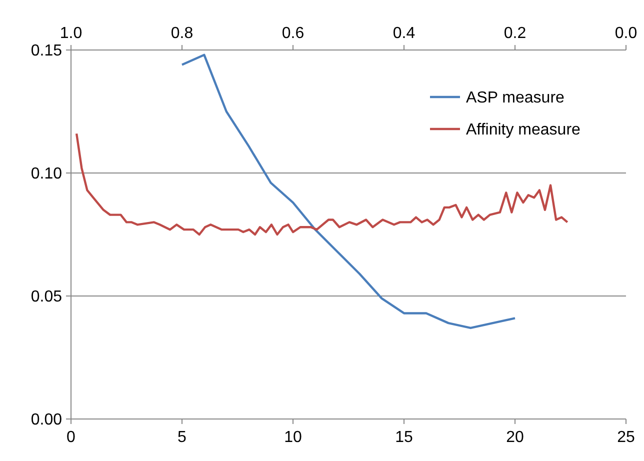  I want to click on x-tick-label: 25, so click(626, 437).